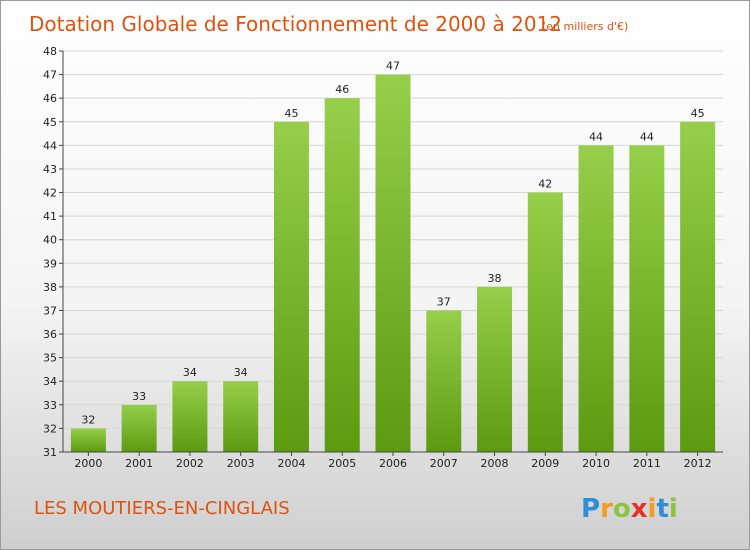 The image size is (750, 551). What do you see at coordinates (545, 184) in the screenshot?
I see `value-label-2009: 42` at bounding box center [545, 184].